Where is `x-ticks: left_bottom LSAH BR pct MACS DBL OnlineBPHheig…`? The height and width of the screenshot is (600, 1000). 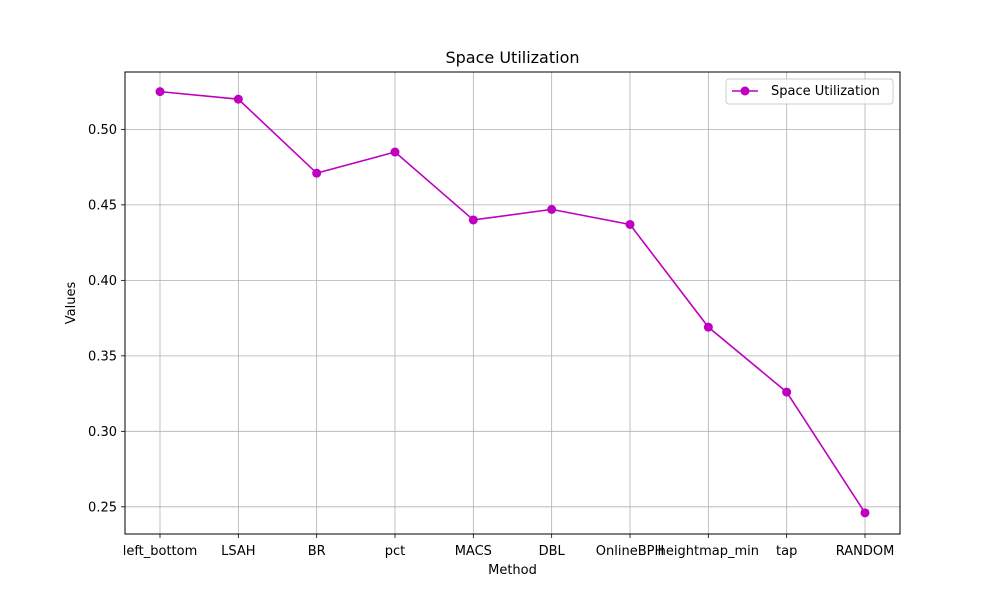
x-ticks: left_bottom LSAH BR pct MACS DBL OnlineBPHheig… is located at coordinates (509, 546).